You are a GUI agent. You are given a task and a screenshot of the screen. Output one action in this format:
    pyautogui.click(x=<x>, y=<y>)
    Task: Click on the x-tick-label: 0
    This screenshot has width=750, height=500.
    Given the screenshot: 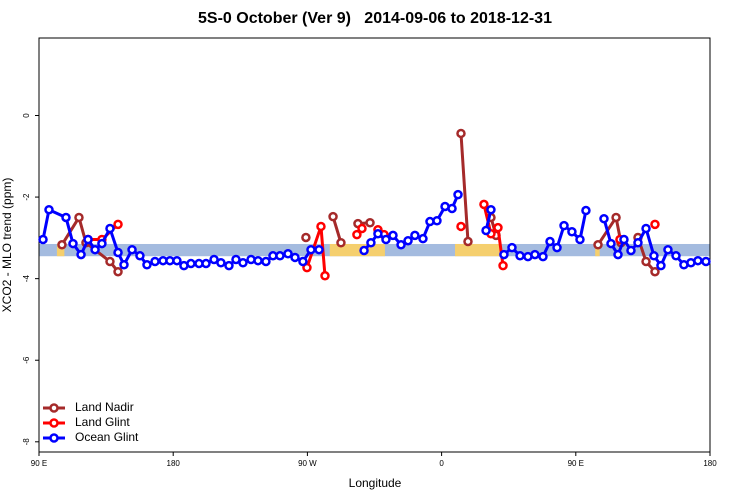 What is the action you would take?
    pyautogui.click(x=441, y=463)
    